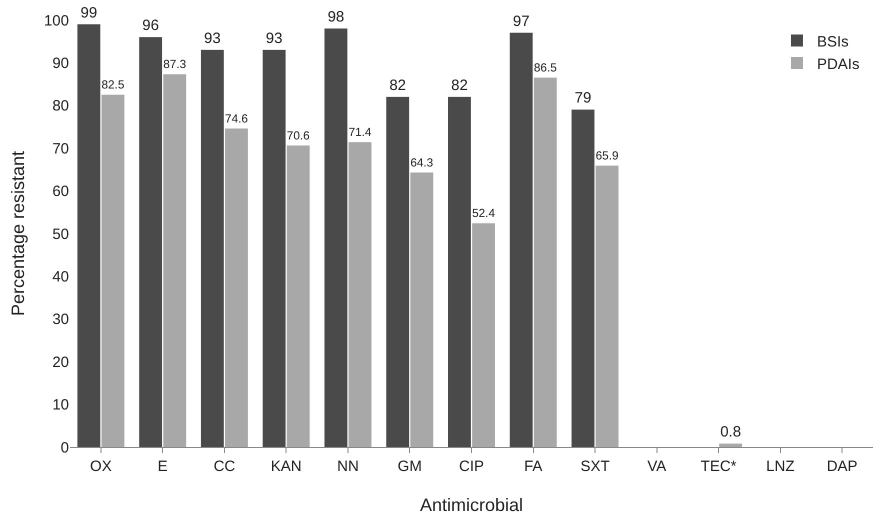  Describe the element at coordinates (64, 447) in the screenshot. I see `y-tick-label: 0` at that location.